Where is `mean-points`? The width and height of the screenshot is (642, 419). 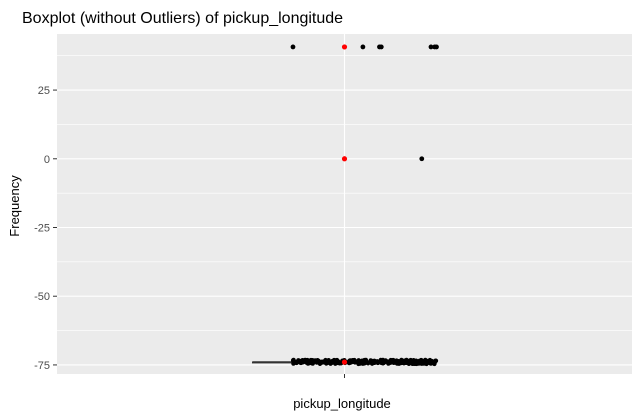 mean-points is located at coordinates (344, 204).